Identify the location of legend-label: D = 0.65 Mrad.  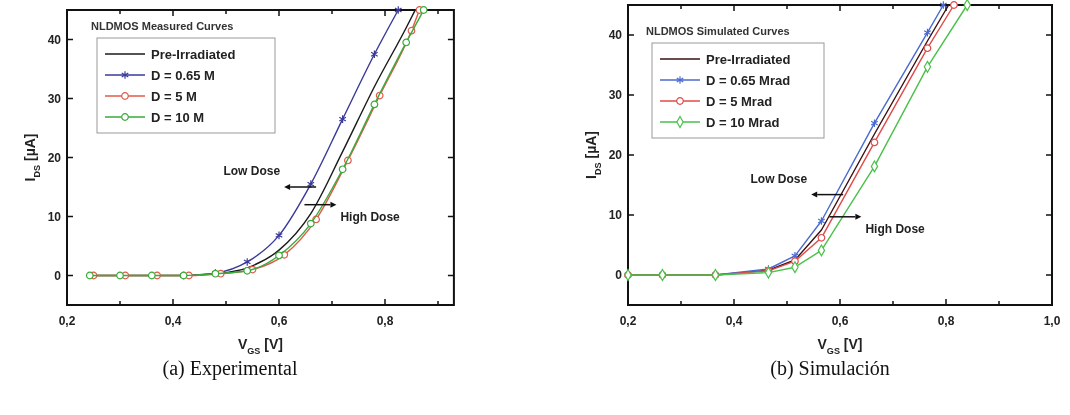
(748, 80).